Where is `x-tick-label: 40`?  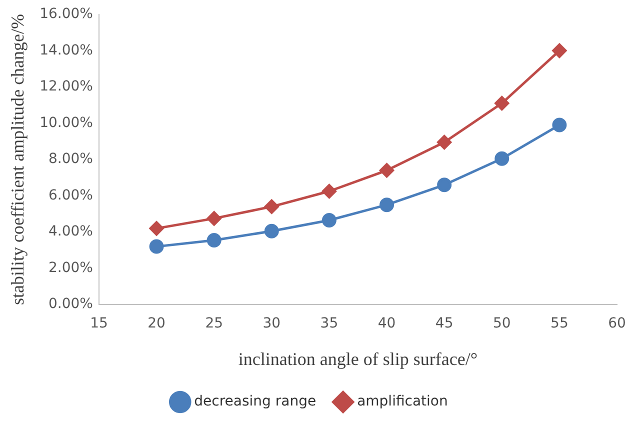 x-tick-label: 40 is located at coordinates (387, 324).